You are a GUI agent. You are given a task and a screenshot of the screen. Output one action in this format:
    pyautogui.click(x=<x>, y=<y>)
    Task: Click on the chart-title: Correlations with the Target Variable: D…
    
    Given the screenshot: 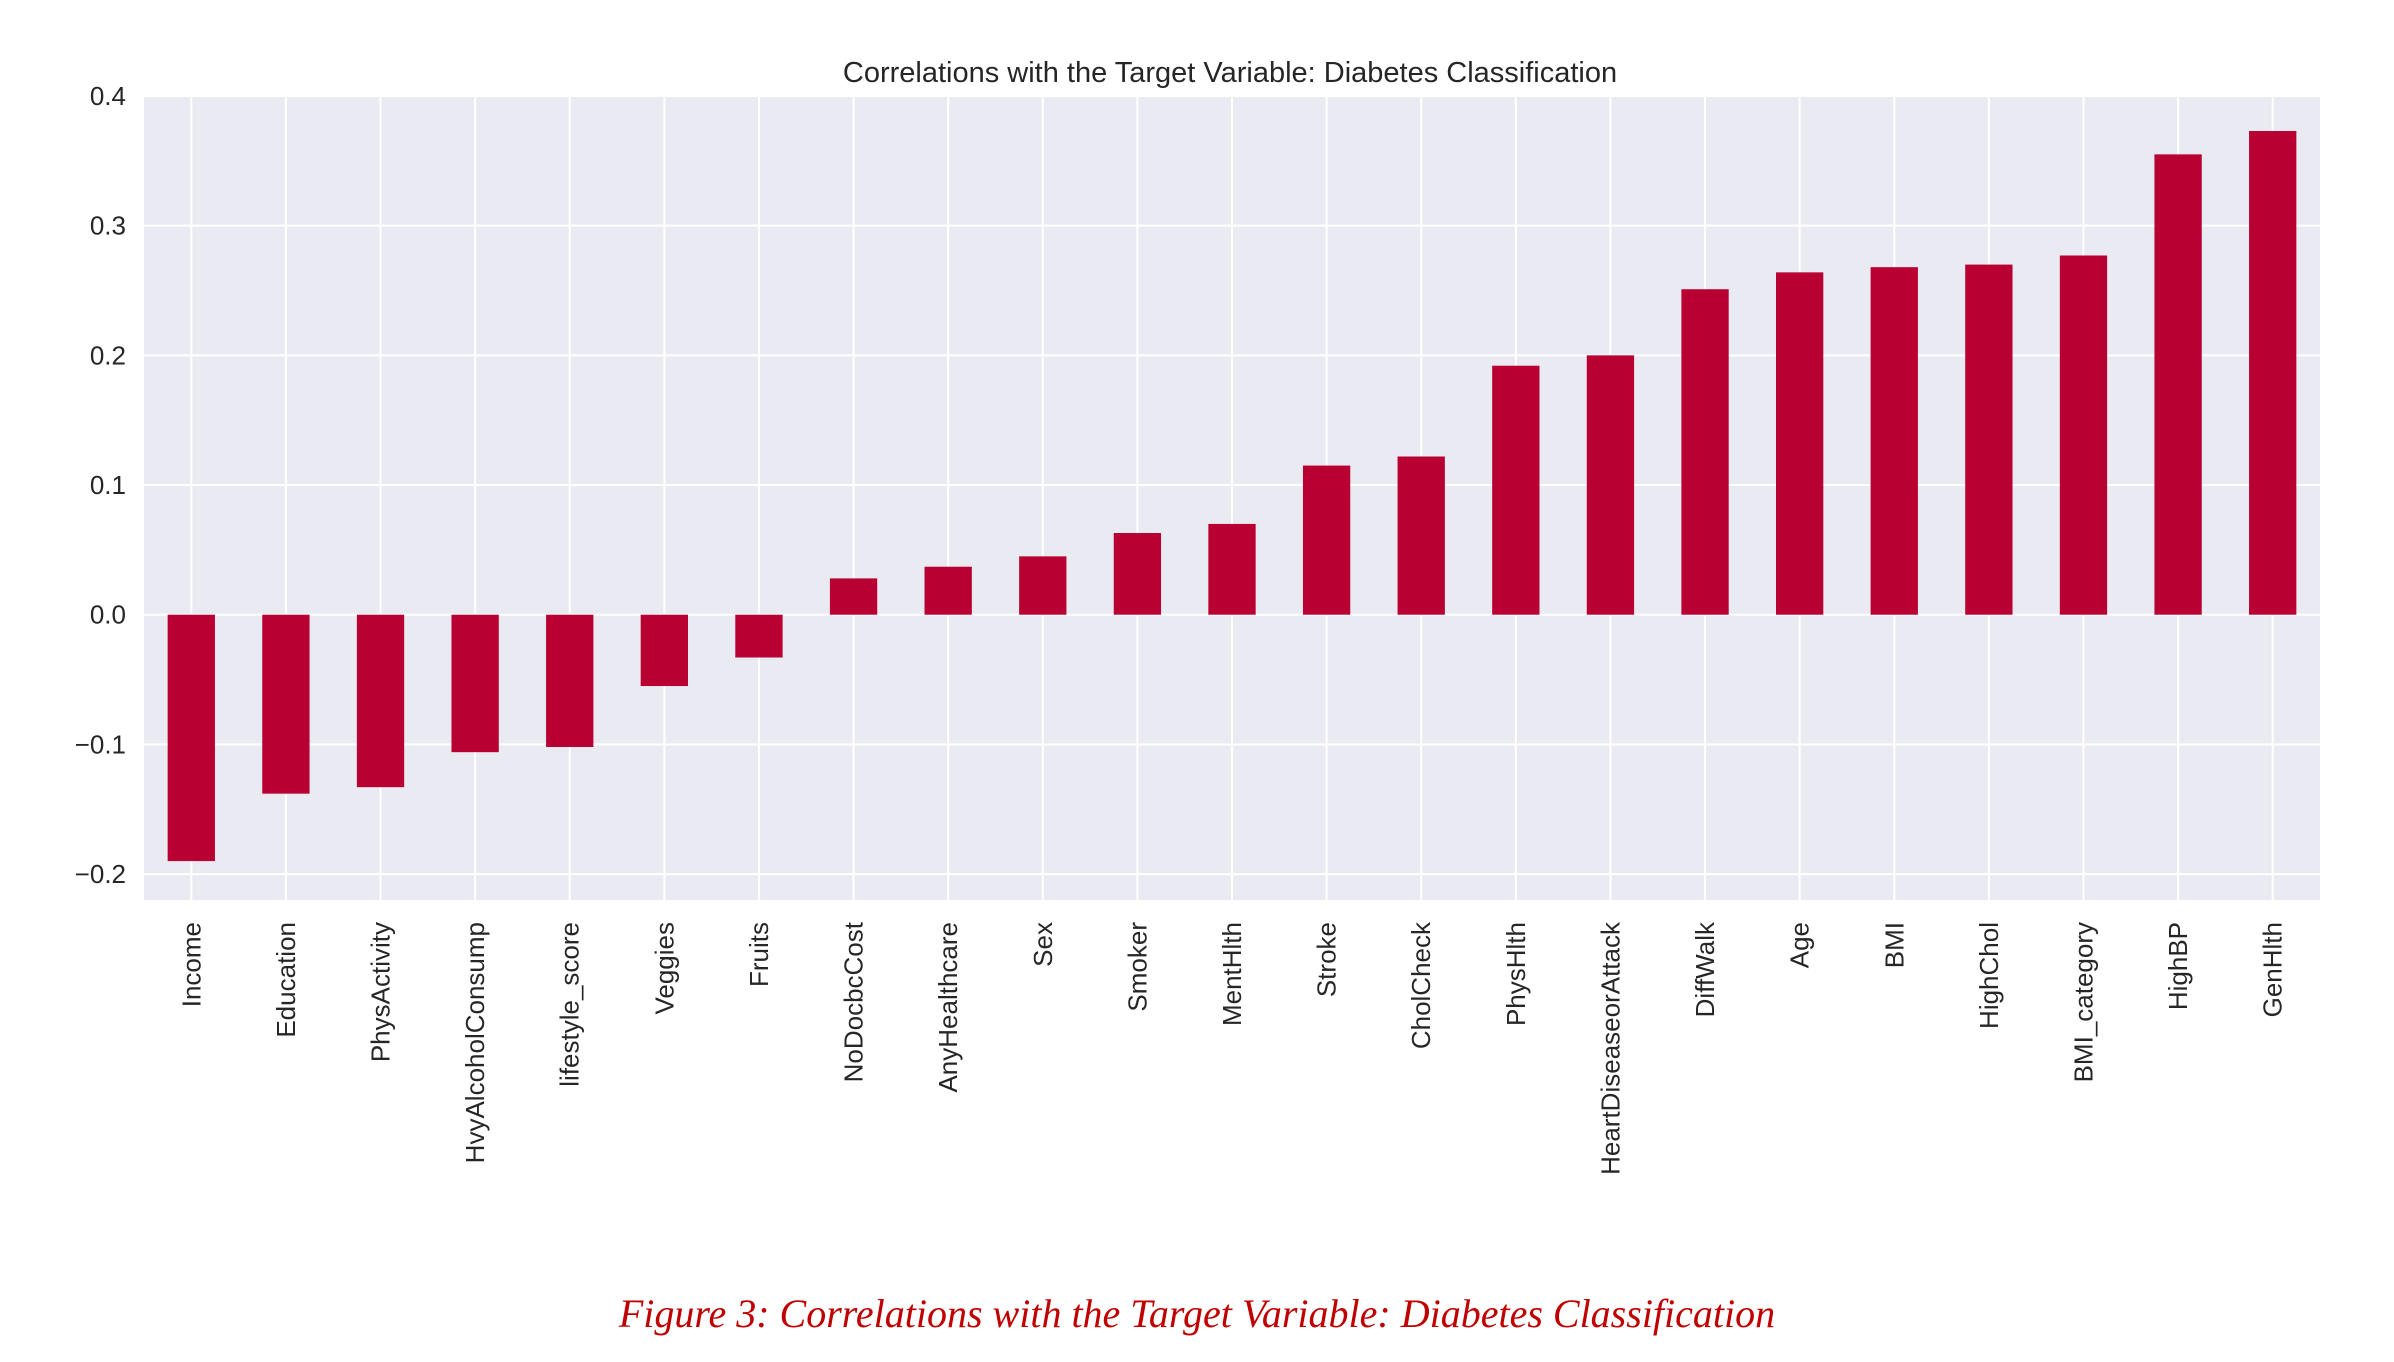 What is the action you would take?
    pyautogui.click(x=1230, y=73)
    